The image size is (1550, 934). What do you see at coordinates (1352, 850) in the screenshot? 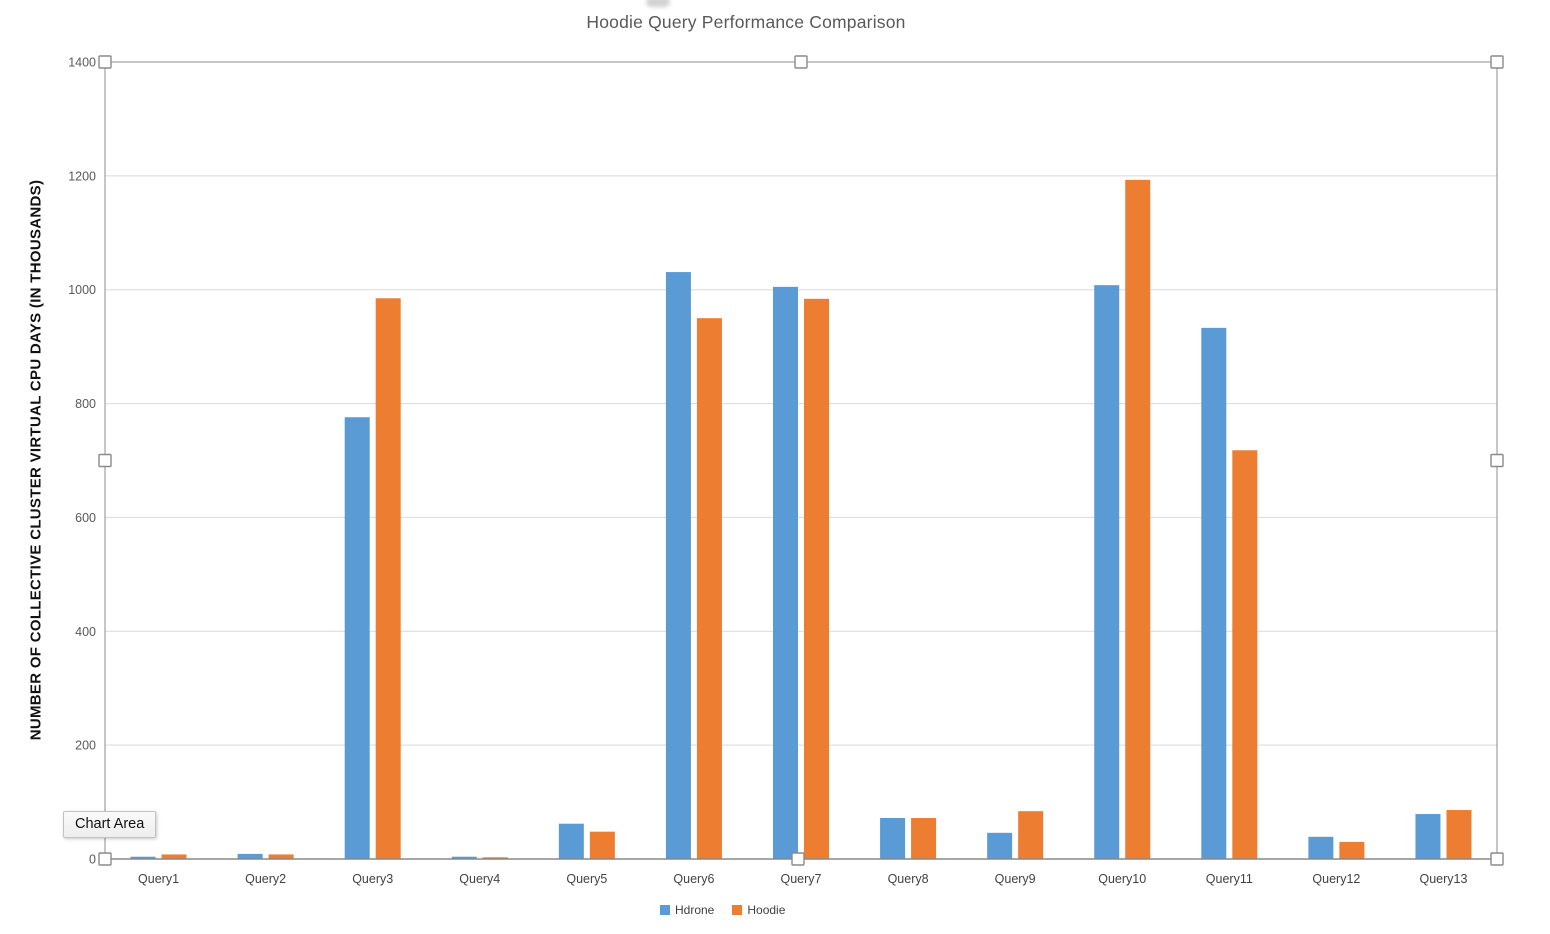
I see `bar-hoodie-query12` at bounding box center [1352, 850].